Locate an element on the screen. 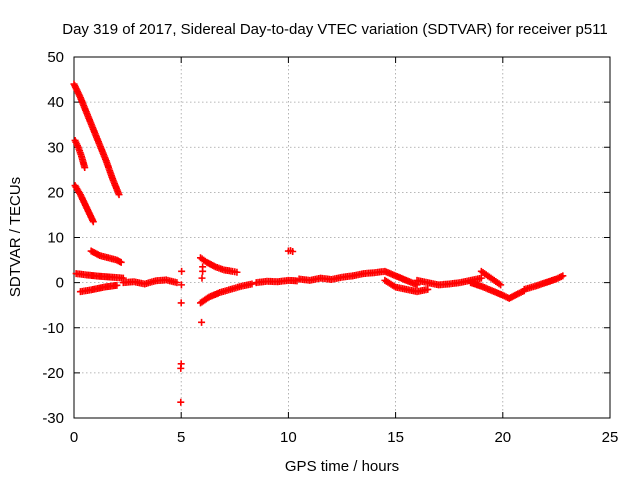  x-tick-label: 25 is located at coordinates (610, 437).